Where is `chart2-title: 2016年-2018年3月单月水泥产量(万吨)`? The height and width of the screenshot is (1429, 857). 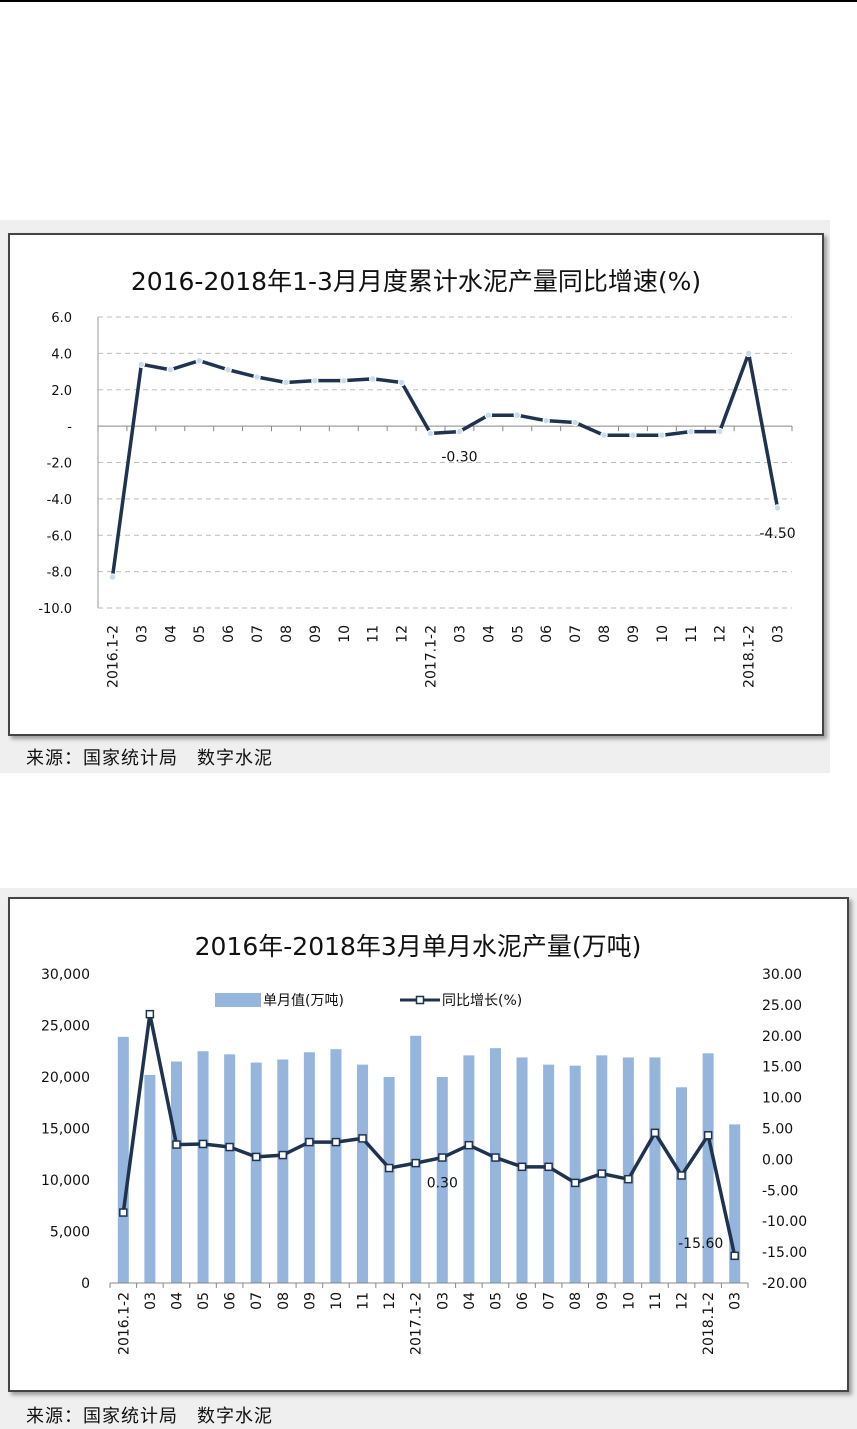
chart2-title: 2016年-2018年3月单月水泥产量(万吨) is located at coordinates (418, 946).